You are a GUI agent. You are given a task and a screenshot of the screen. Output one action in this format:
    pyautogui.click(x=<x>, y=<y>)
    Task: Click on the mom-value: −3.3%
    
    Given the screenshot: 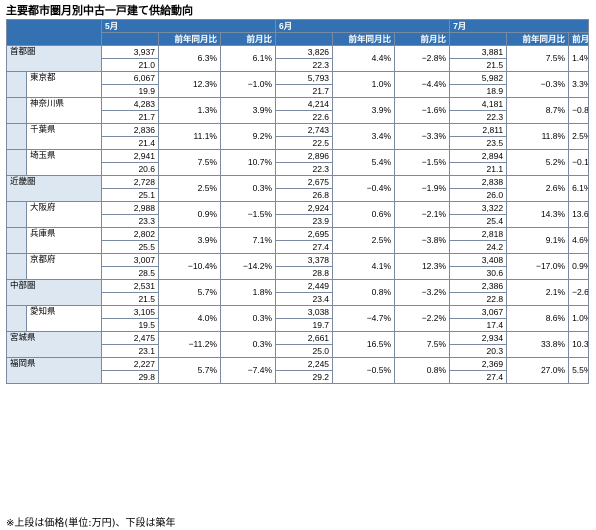 What is the action you would take?
    pyautogui.click(x=422, y=136)
    